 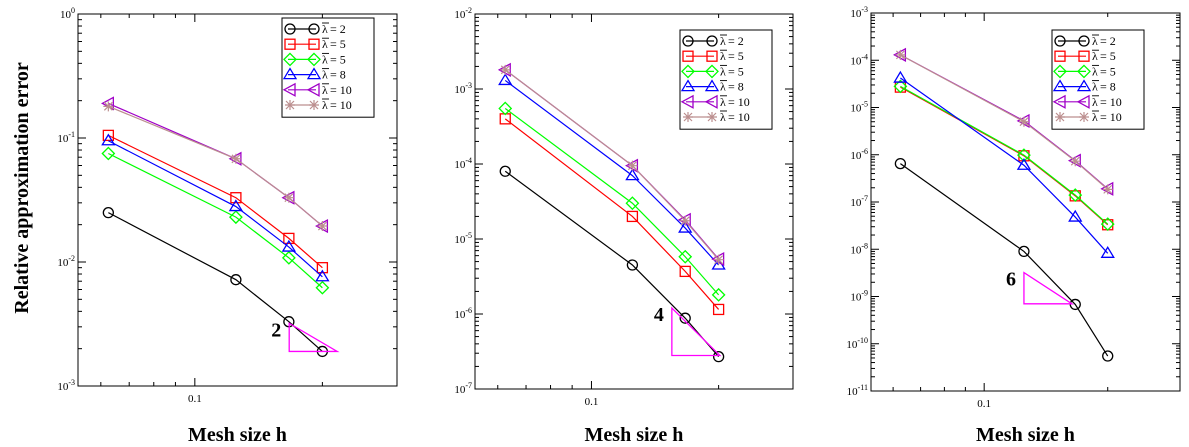 What do you see at coordinates (859, 59) in the screenshot?
I see `y-tick-label: 10⁻⁴` at bounding box center [859, 59].